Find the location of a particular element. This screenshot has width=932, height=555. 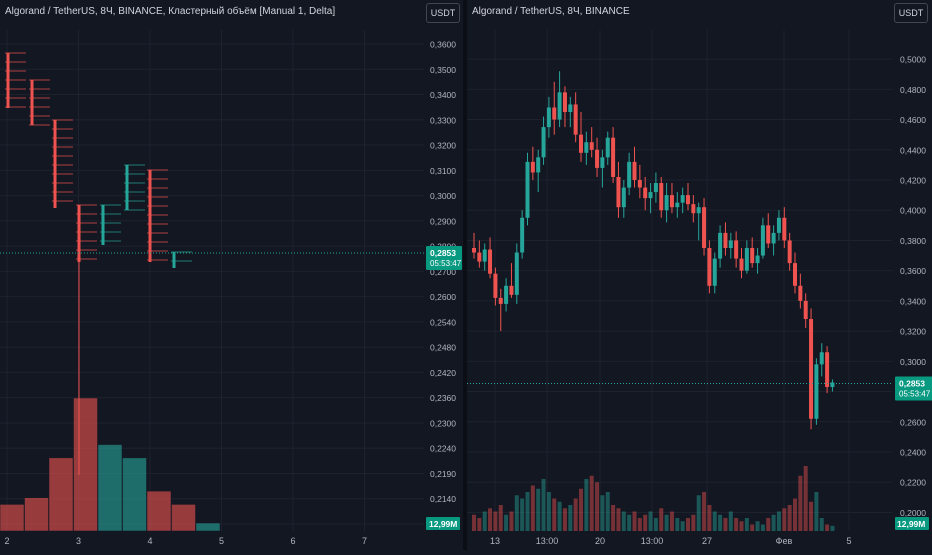

price-tick-label: 0,3200 is located at coordinates (913, 332).